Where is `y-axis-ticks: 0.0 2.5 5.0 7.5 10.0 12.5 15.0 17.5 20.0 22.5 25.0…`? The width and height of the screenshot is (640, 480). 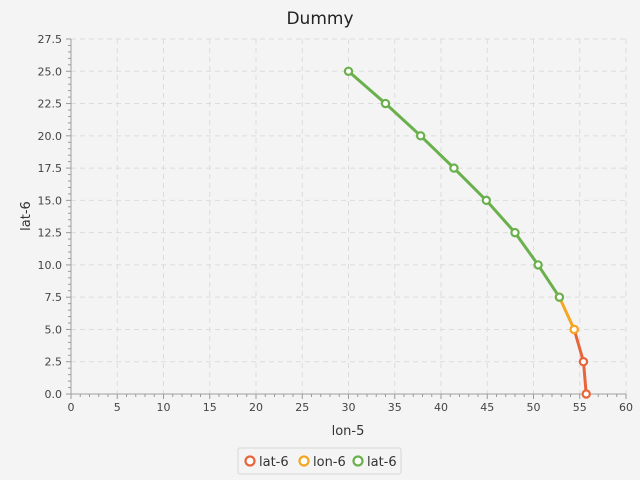 y-axis-ticks: 0.0 2.5 5.0 7.5 10.0 12.5 15.0 17.5 20.0 22.5 25.0… is located at coordinates (54, 217).